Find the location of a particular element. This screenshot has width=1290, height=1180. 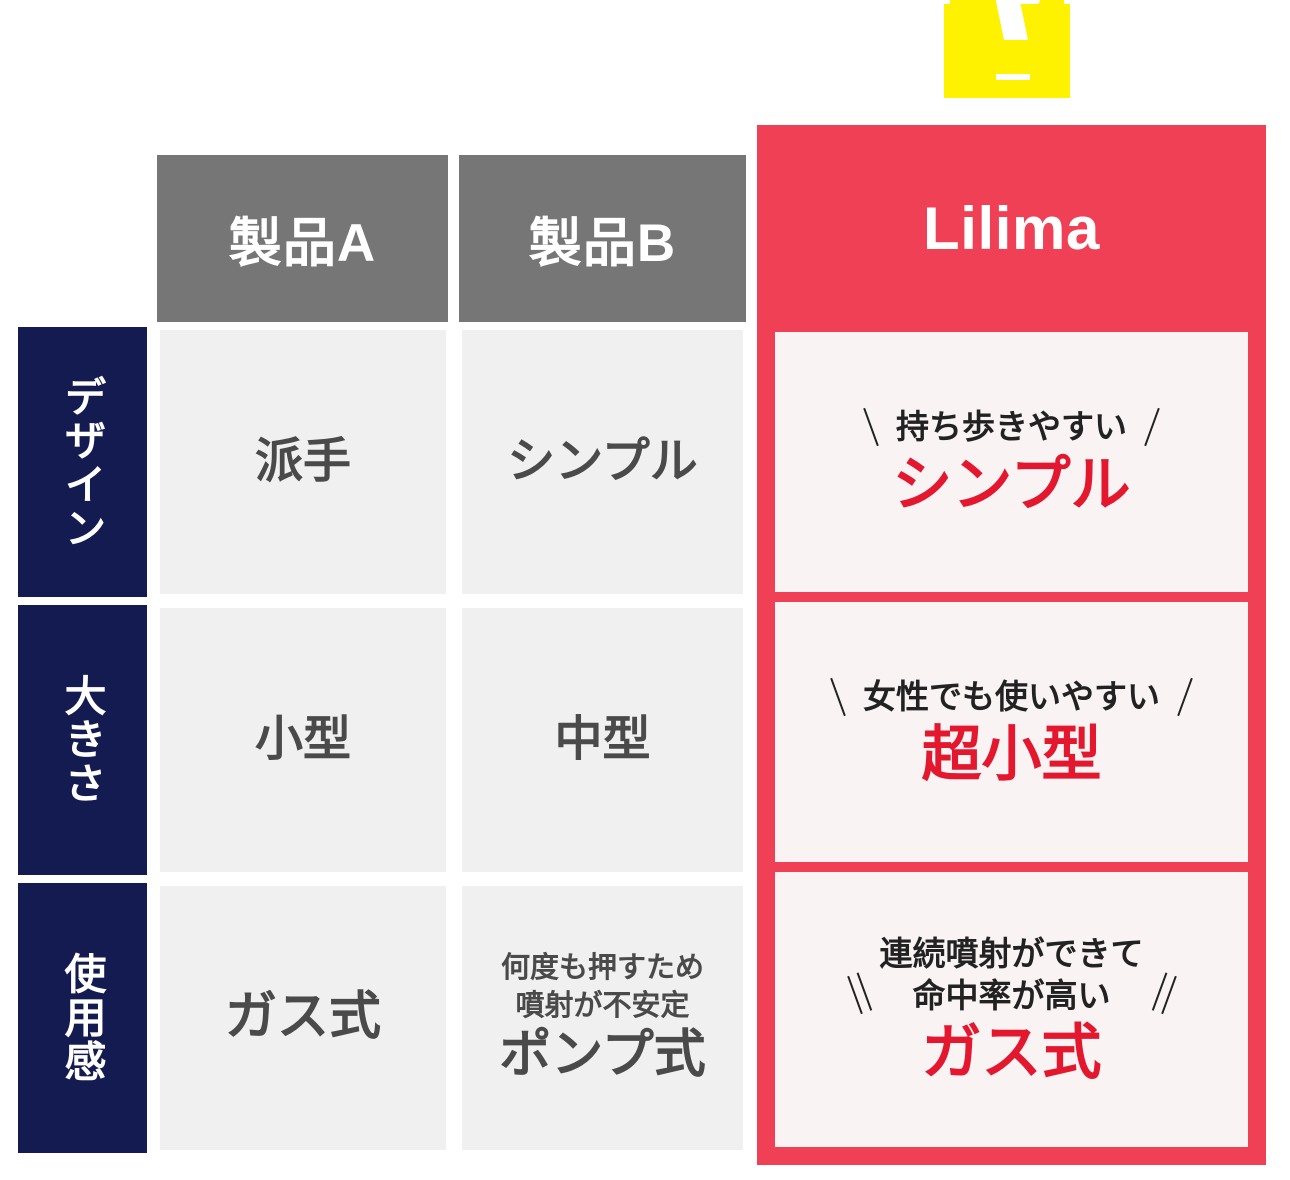

cell-product-a-usability: ガス式 is located at coordinates (303, 1018).